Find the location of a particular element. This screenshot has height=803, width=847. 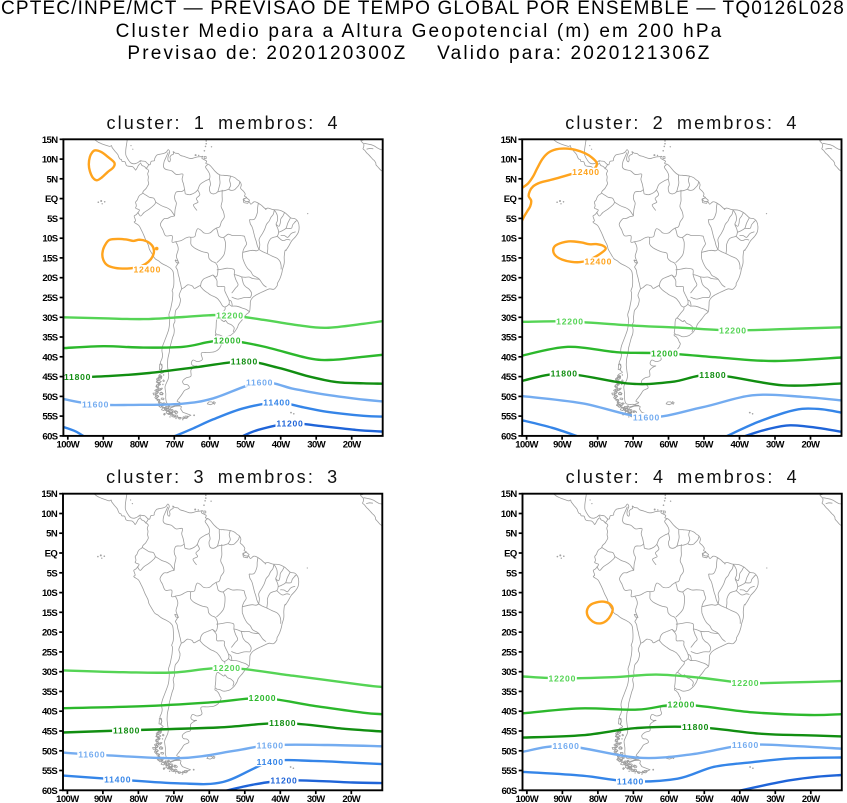

svg-text: cluster: 4 membros: 4 is located at coordinates (682, 477).